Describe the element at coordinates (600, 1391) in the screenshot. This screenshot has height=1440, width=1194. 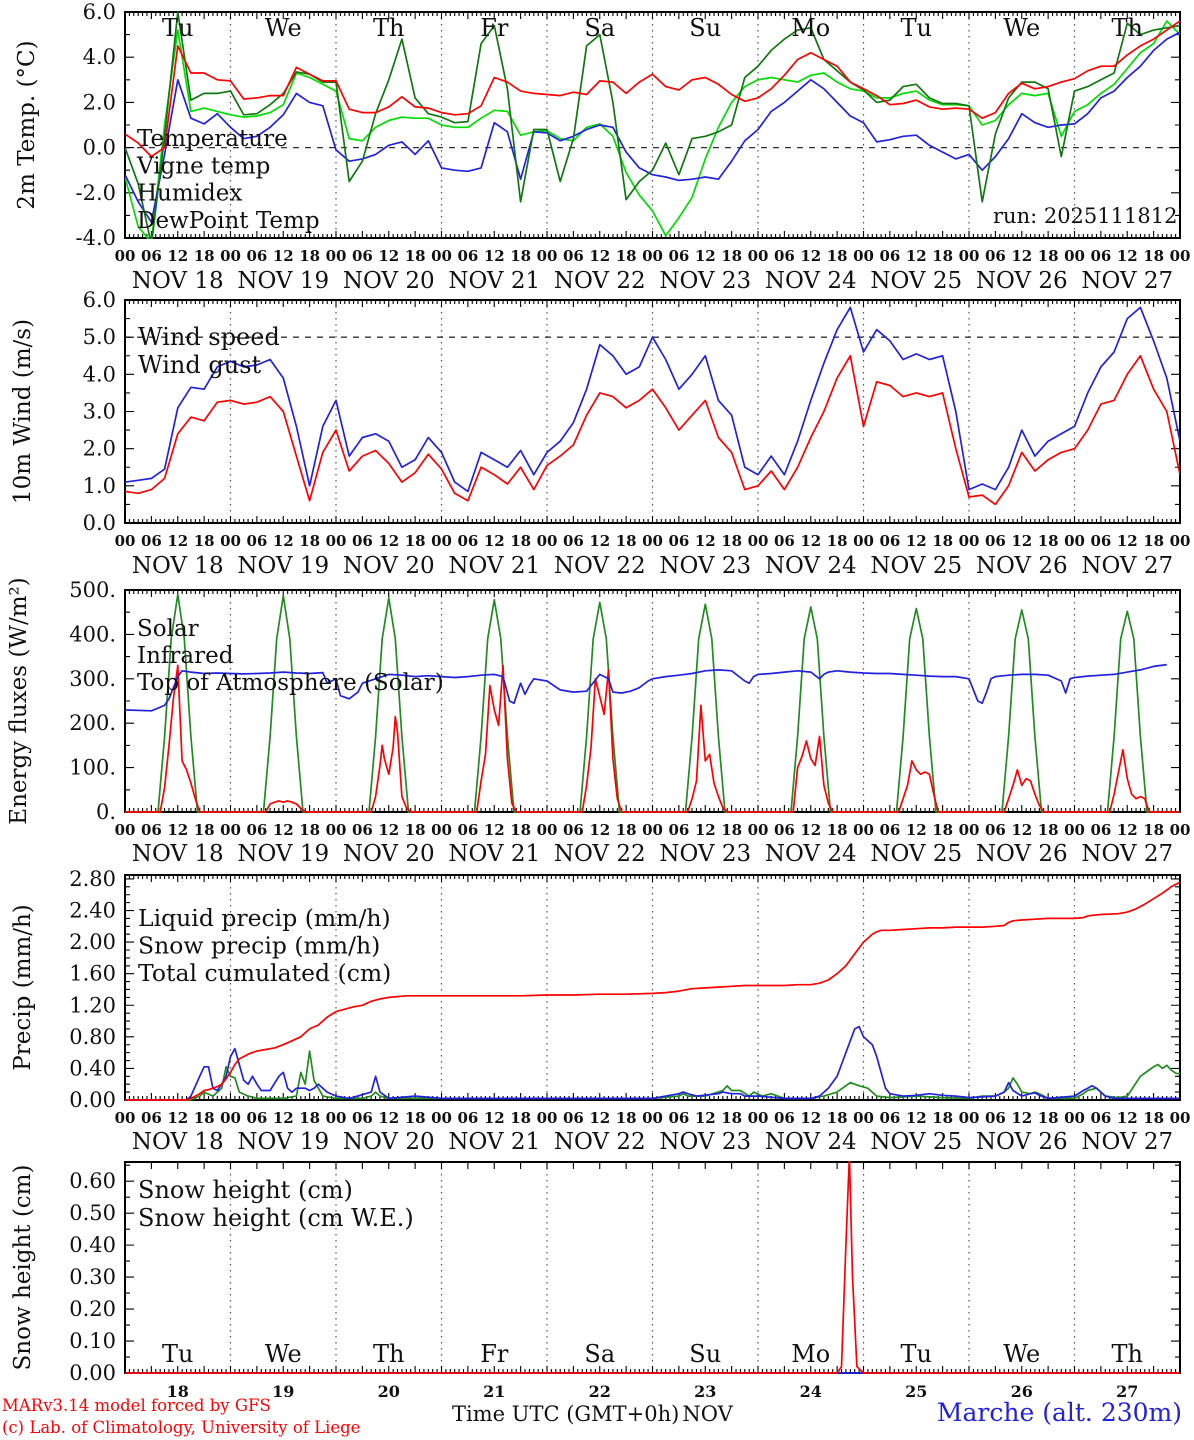
I see `svg-text: 22` at that location.